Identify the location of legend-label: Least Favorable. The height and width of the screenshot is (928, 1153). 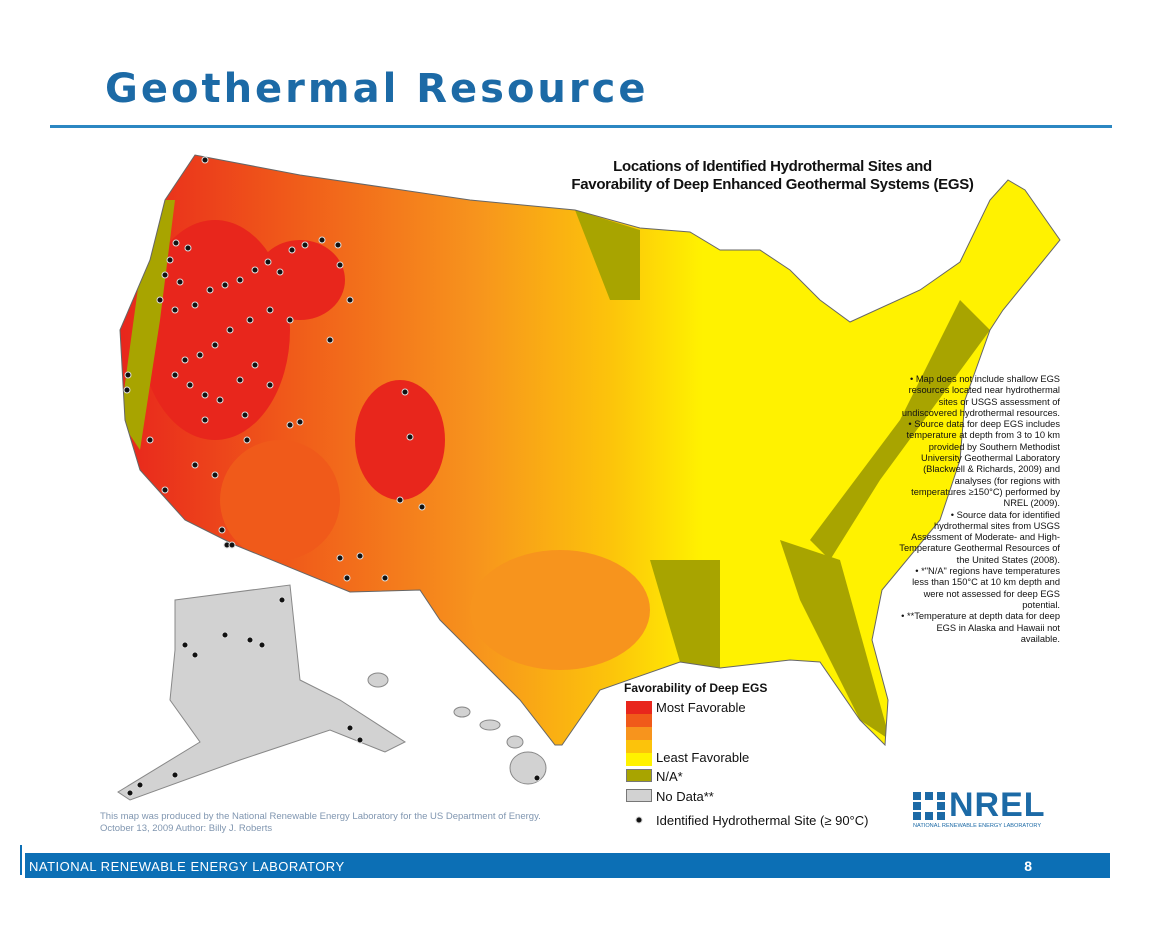
(703, 757).